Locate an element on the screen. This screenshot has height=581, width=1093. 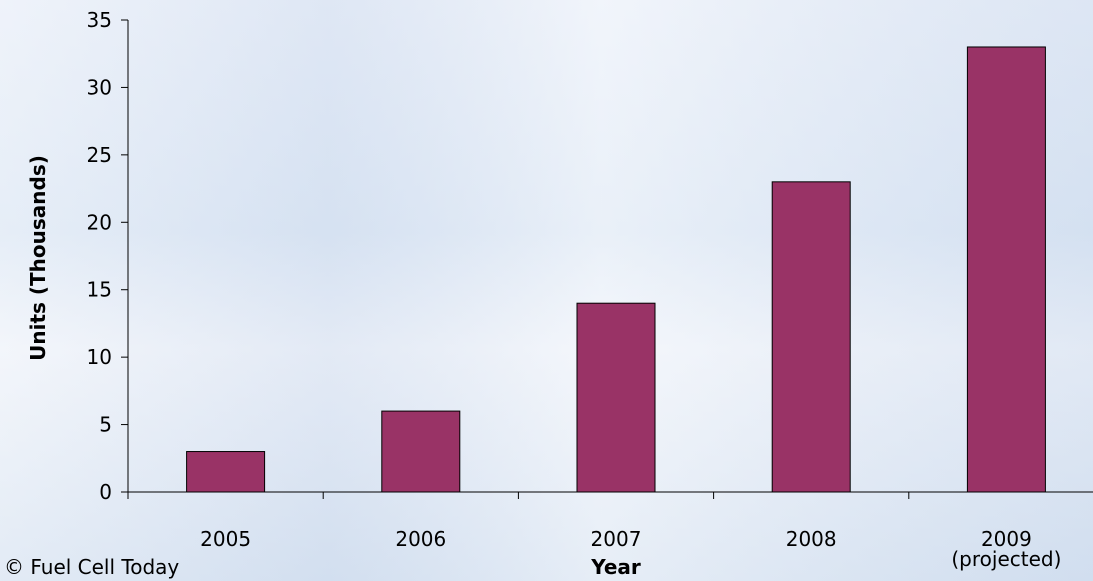
y-tick-label: 15 is located at coordinates (99, 290).